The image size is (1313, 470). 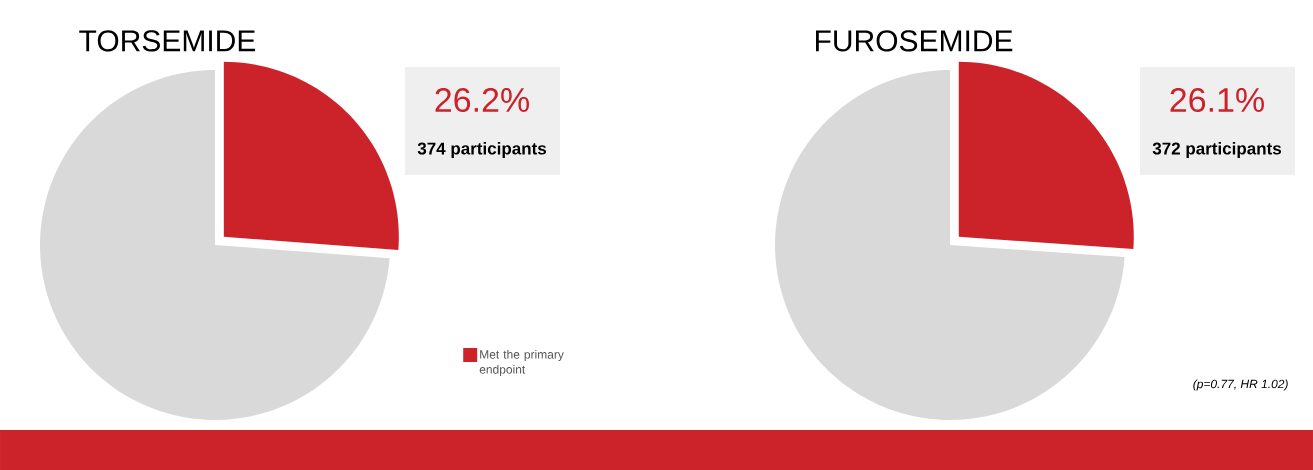 What do you see at coordinates (1216, 150) in the screenshot?
I see `text: 372 participants` at bounding box center [1216, 150].